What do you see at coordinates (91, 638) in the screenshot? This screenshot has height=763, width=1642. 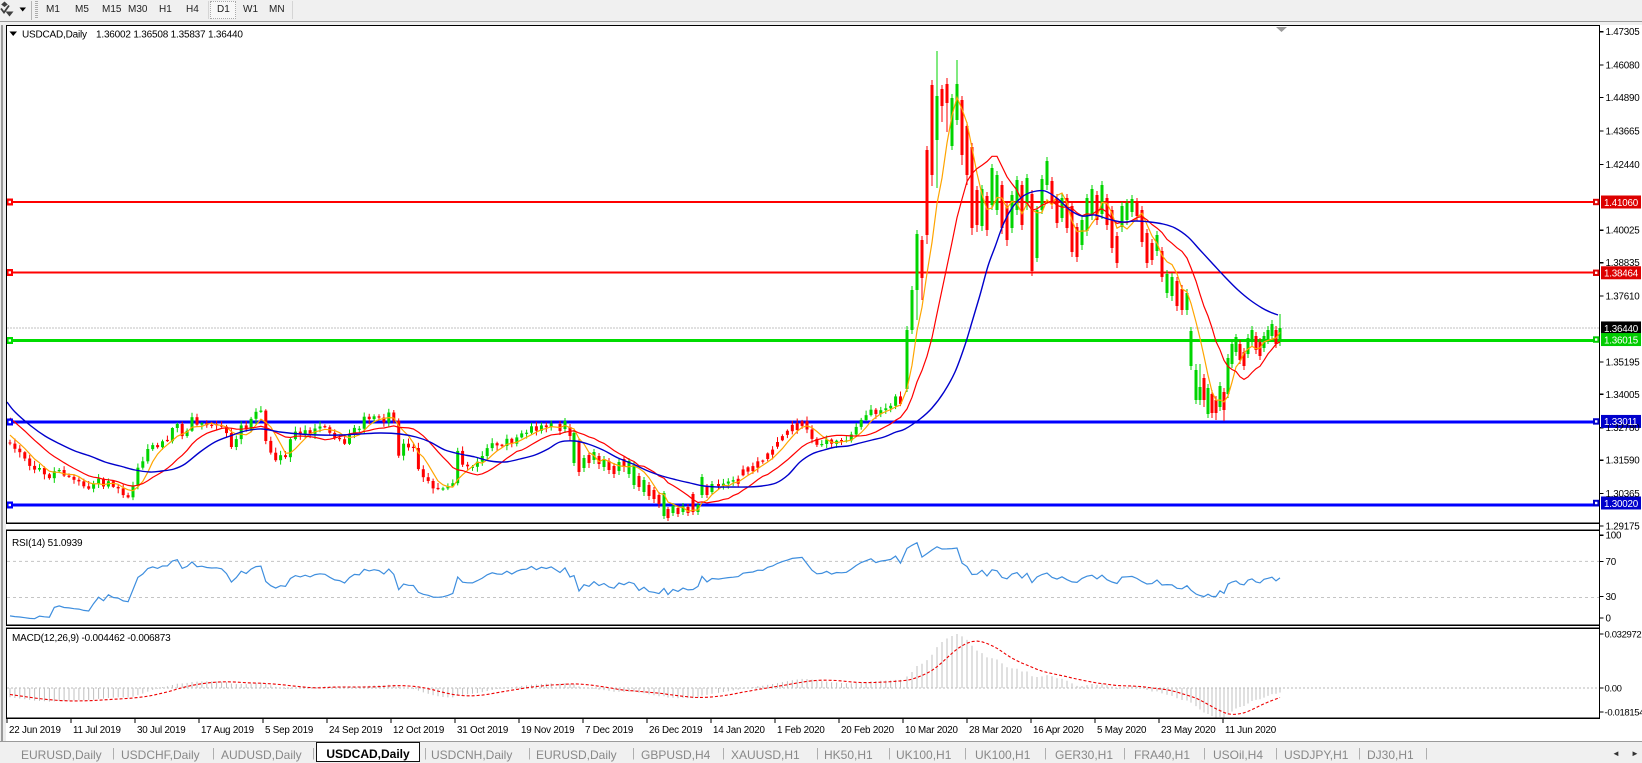 I see `svg-text:MACD(12,26,9) -0.004462 -0.006: MACD(12,26,9) -0.004462 -0.006873` at bounding box center [91, 638].